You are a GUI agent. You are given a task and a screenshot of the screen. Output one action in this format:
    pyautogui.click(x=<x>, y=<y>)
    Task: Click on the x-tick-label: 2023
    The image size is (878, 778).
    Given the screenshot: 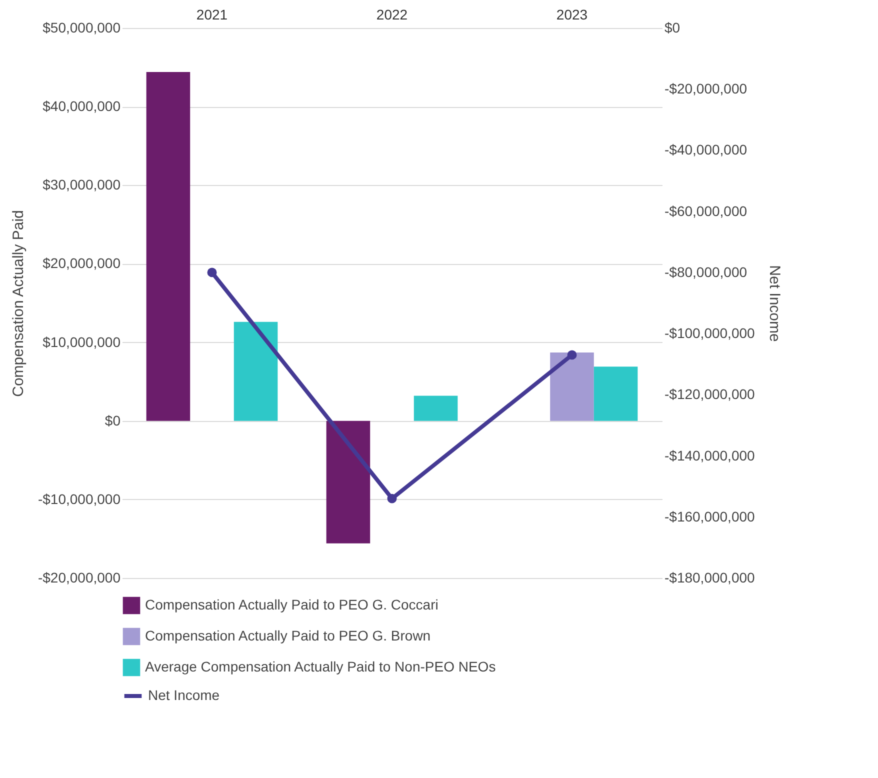 What is the action you would take?
    pyautogui.click(x=572, y=14)
    